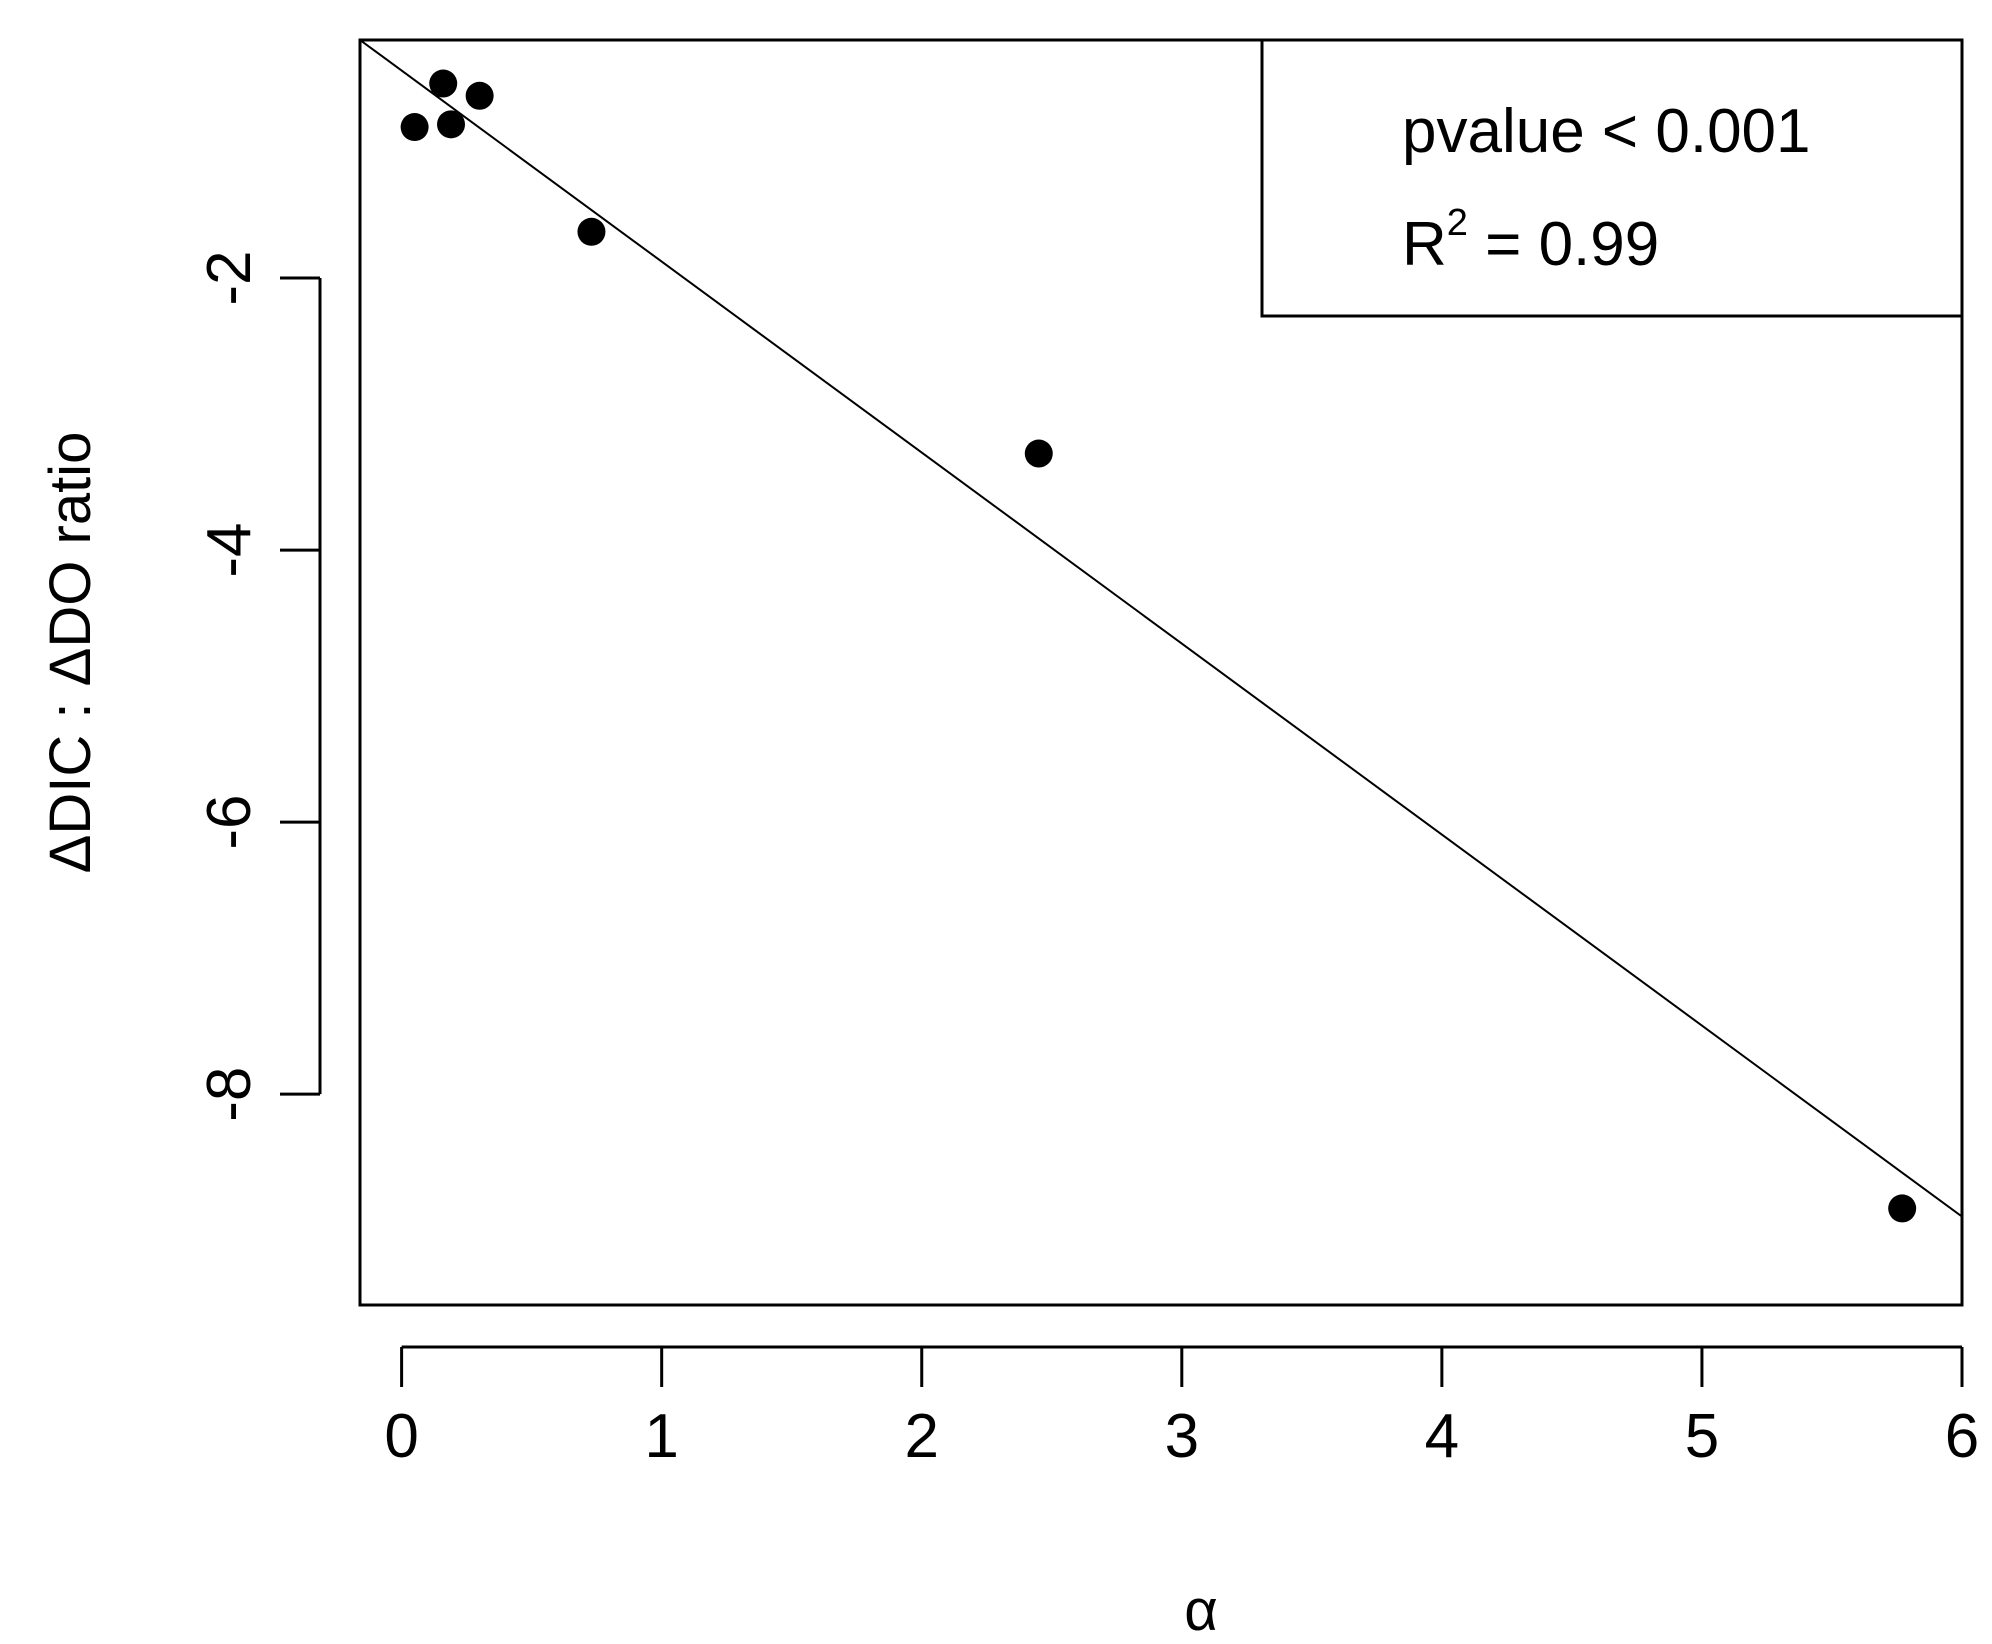 The image size is (1992, 1644). What do you see at coordinates (1424, 244) in the screenshot?
I see `legend-r2-prefix: R` at bounding box center [1424, 244].